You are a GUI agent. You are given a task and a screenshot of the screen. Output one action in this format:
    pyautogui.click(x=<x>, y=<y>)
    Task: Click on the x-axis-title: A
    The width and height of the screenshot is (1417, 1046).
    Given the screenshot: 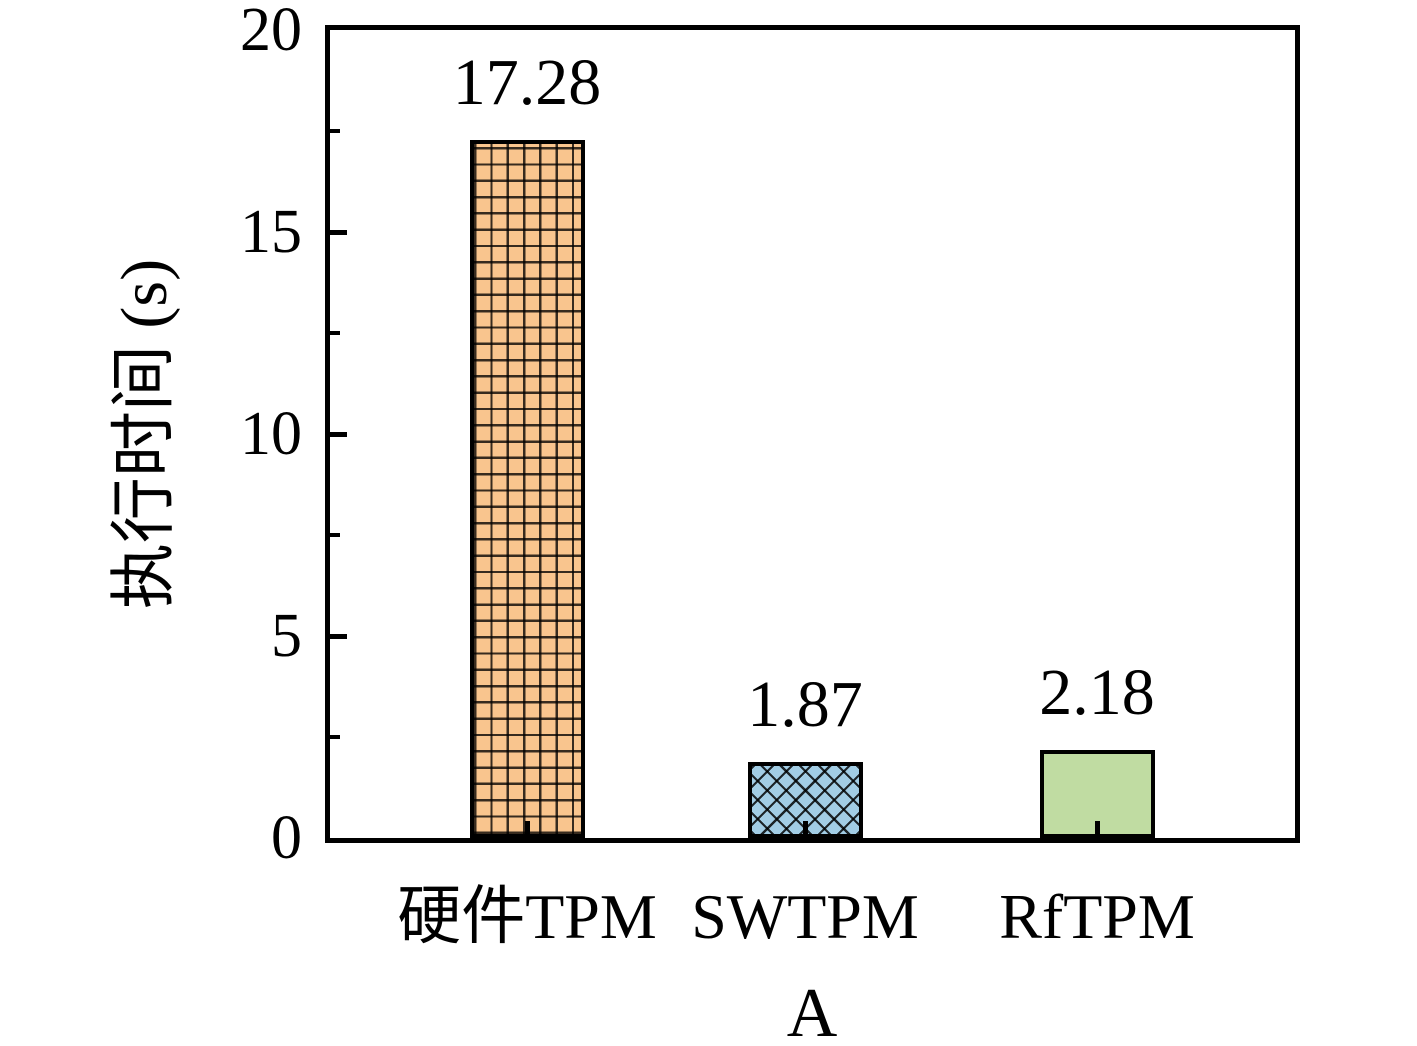 What is the action you would take?
    pyautogui.click(x=812, y=1010)
    